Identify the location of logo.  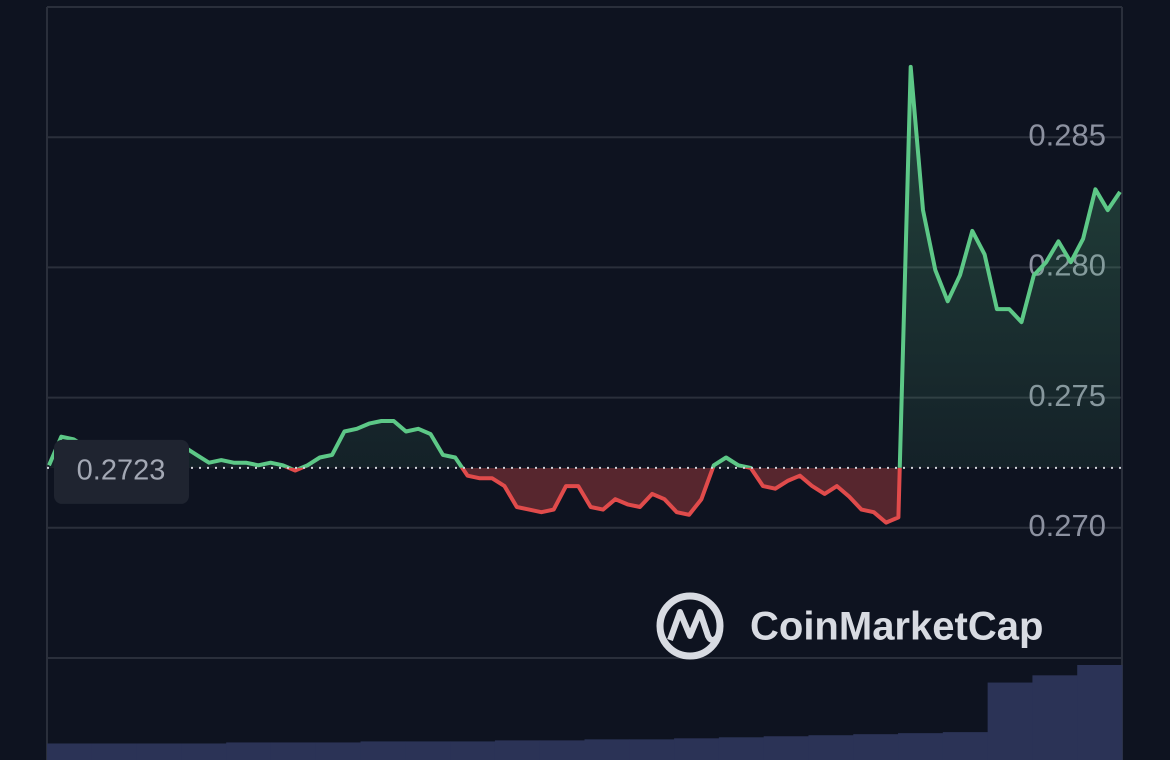
(690, 626).